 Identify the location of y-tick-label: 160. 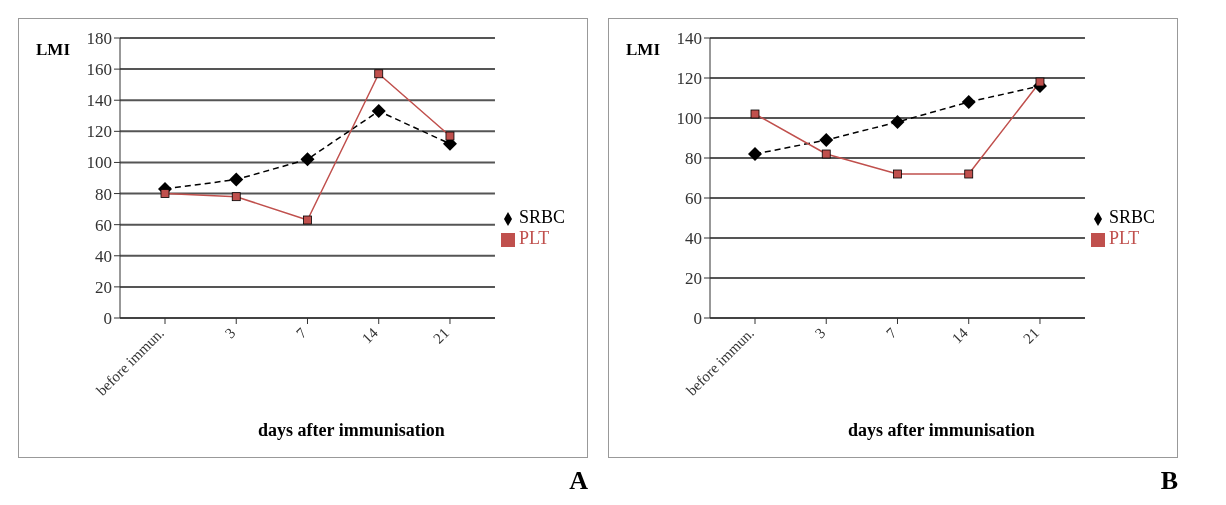
(99, 70).